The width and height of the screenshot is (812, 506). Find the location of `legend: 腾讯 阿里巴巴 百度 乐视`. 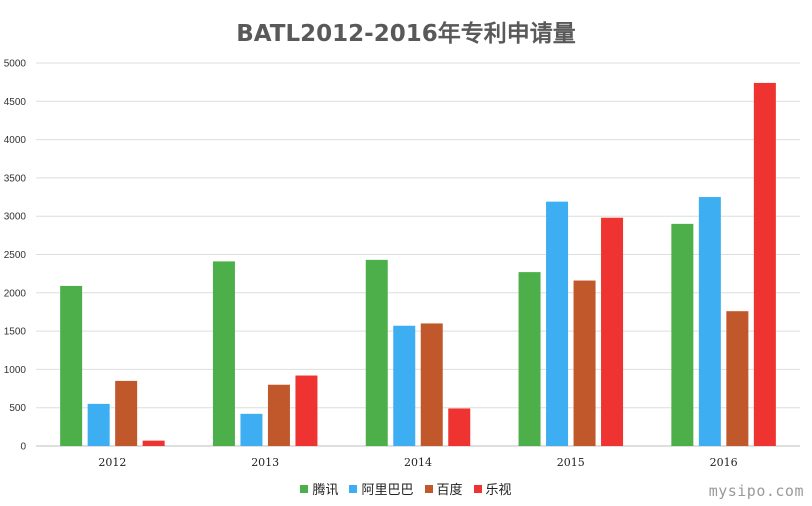

legend: 腾讯 阿里巴巴 百度 乐视 is located at coordinates (406, 488).